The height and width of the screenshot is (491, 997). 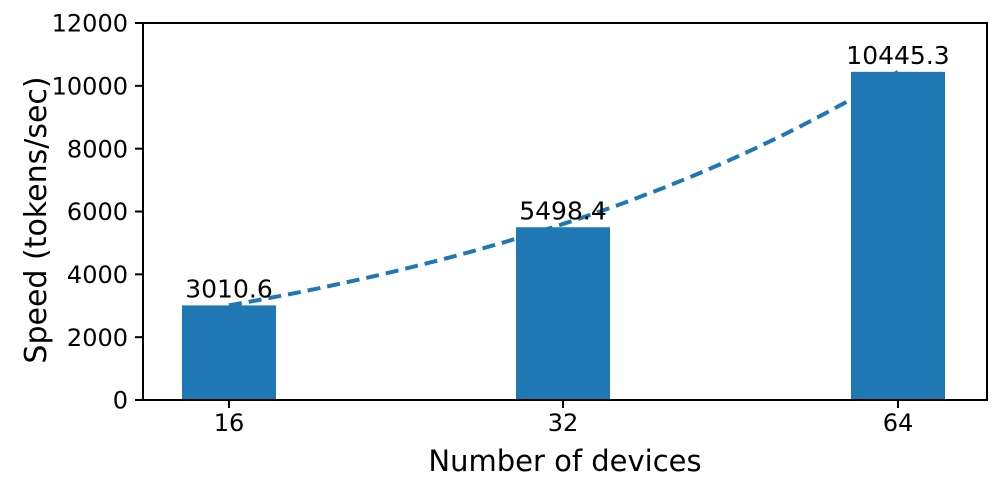 I want to click on y-axis-tick-label: 2000, so click(x=97, y=338).